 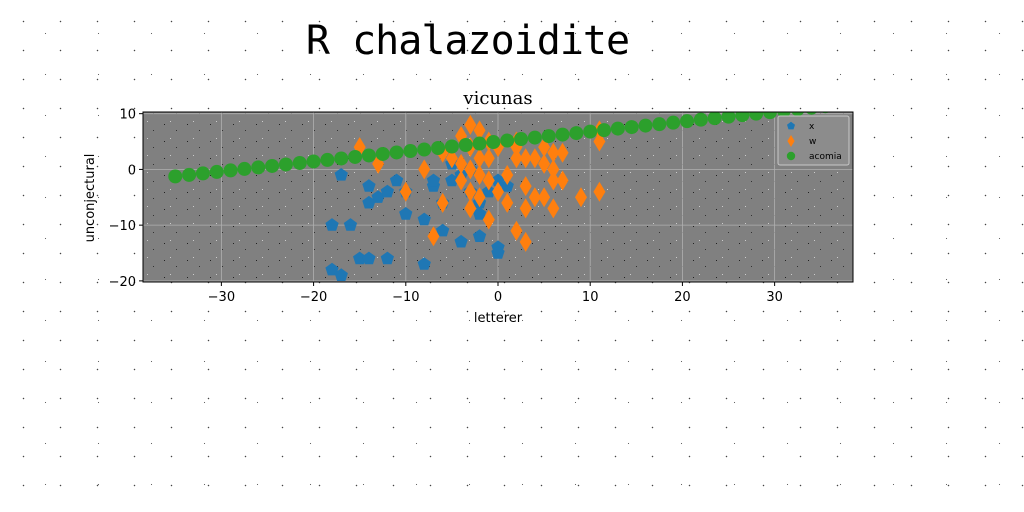 I want to click on legend-box, so click(x=813, y=140).